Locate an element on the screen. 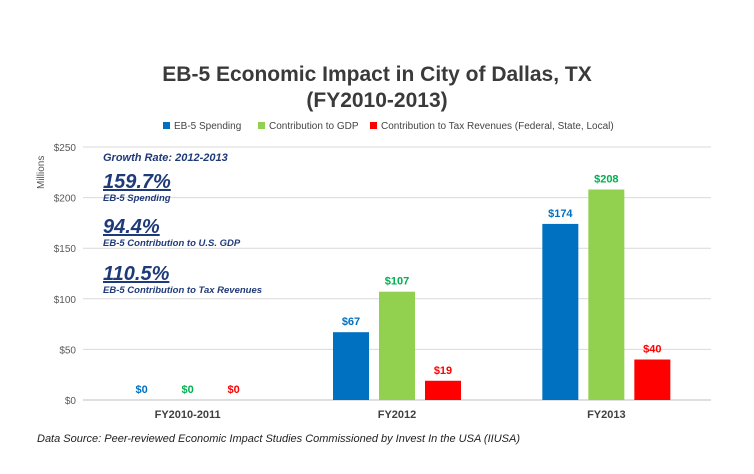  legend-item-gdp: Contribution to GDP is located at coordinates (308, 126).